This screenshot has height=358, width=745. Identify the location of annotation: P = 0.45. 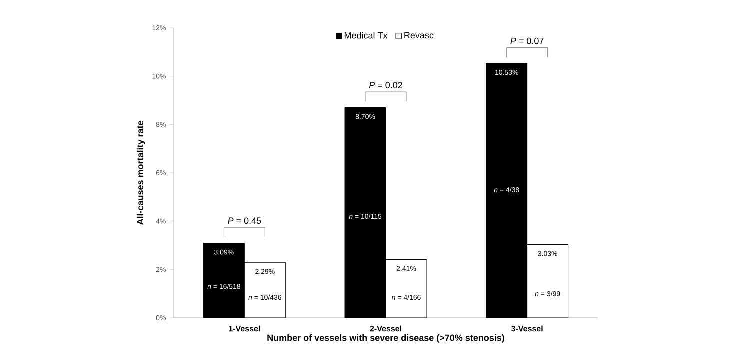
(245, 221).